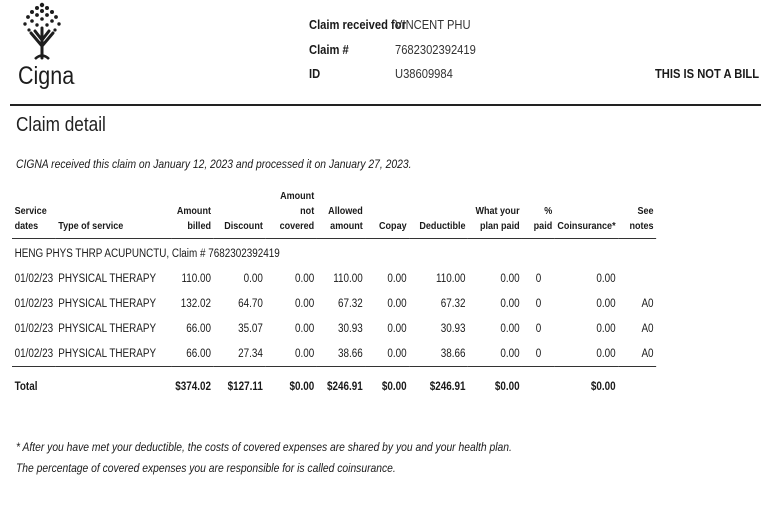 The image size is (761, 510). I want to click on col-copay: Copay, so click(393, 226).